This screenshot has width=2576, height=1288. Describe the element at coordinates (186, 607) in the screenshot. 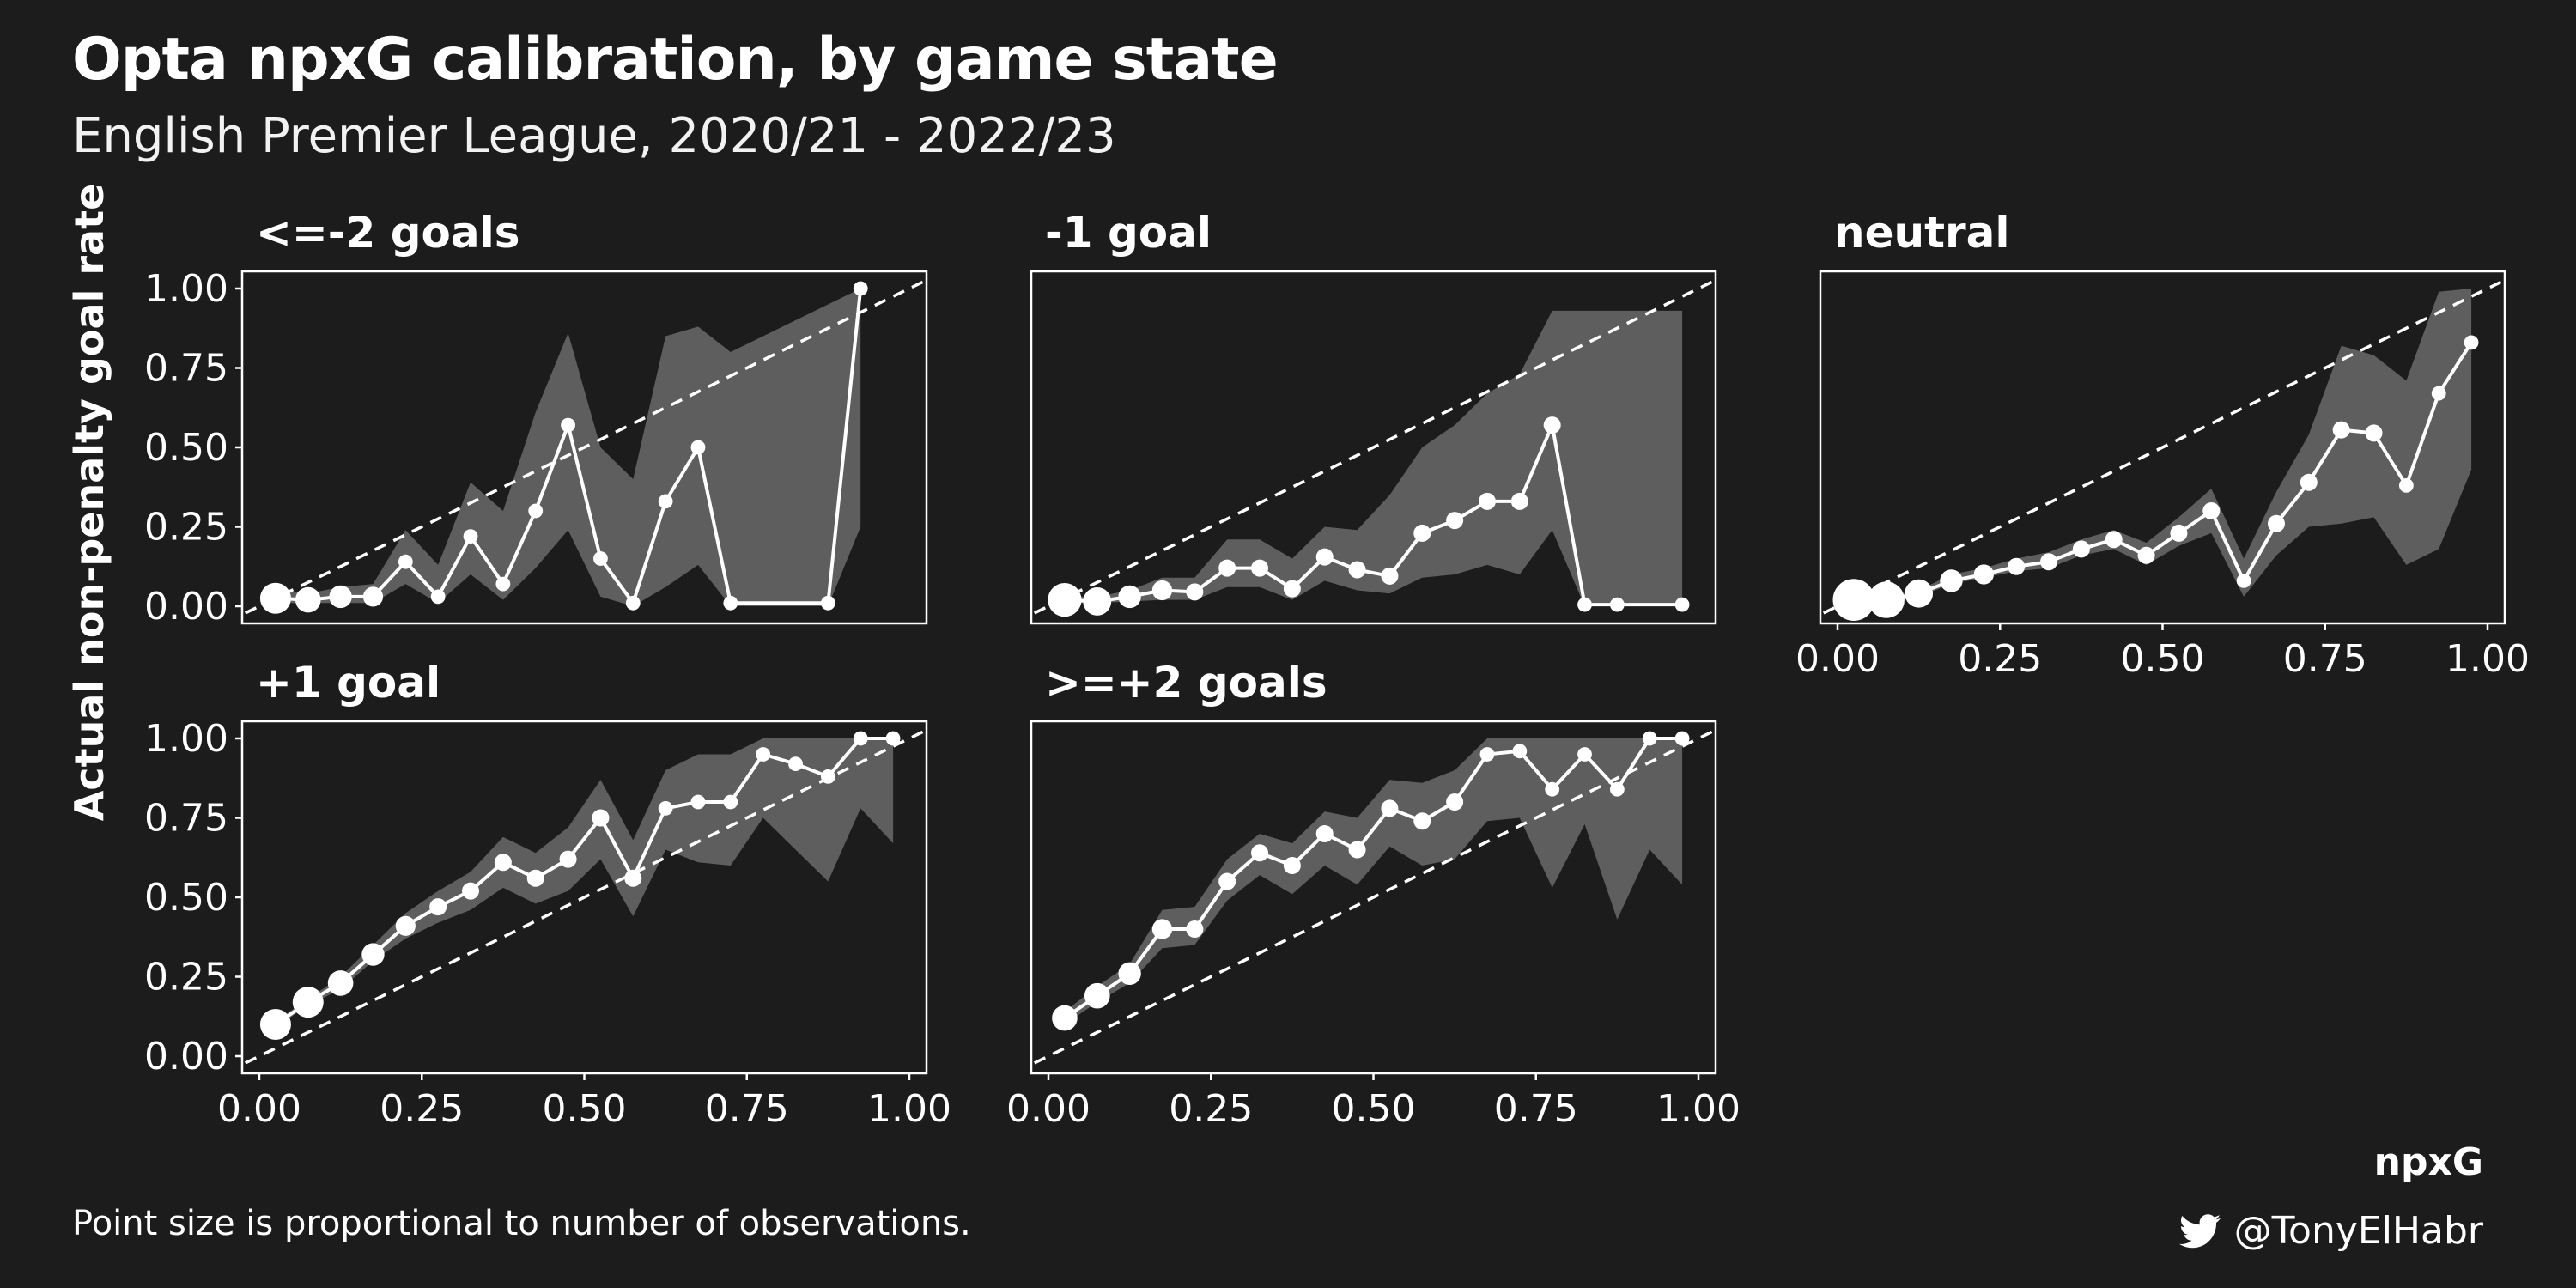

I see `y-tick-label: 0.00` at that location.